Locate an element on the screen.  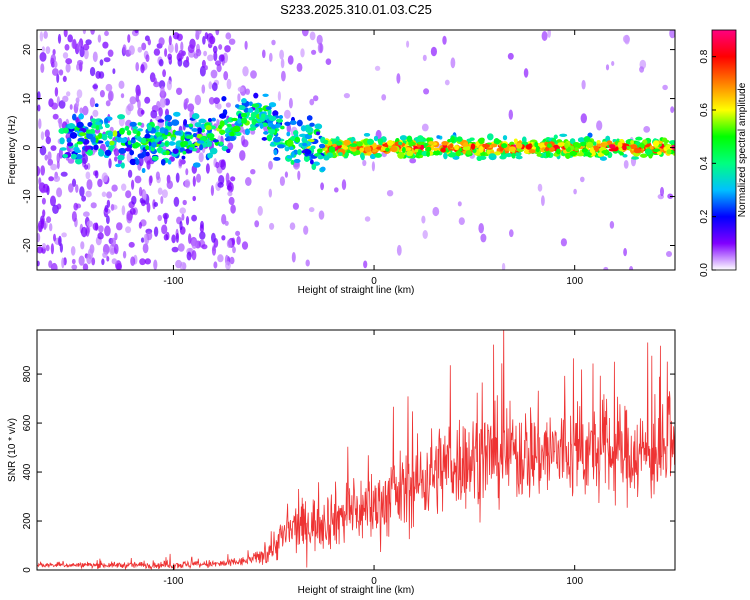
colorbar-tick-label: 0.6 is located at coordinates (704, 110).